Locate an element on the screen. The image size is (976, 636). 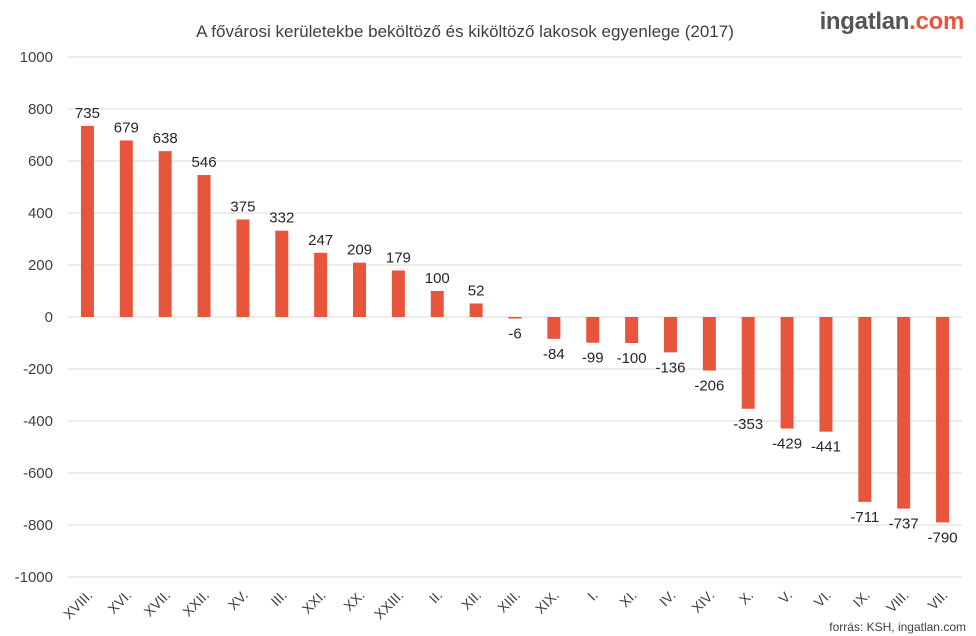
y-tick-label: 400 is located at coordinates (40, 213).